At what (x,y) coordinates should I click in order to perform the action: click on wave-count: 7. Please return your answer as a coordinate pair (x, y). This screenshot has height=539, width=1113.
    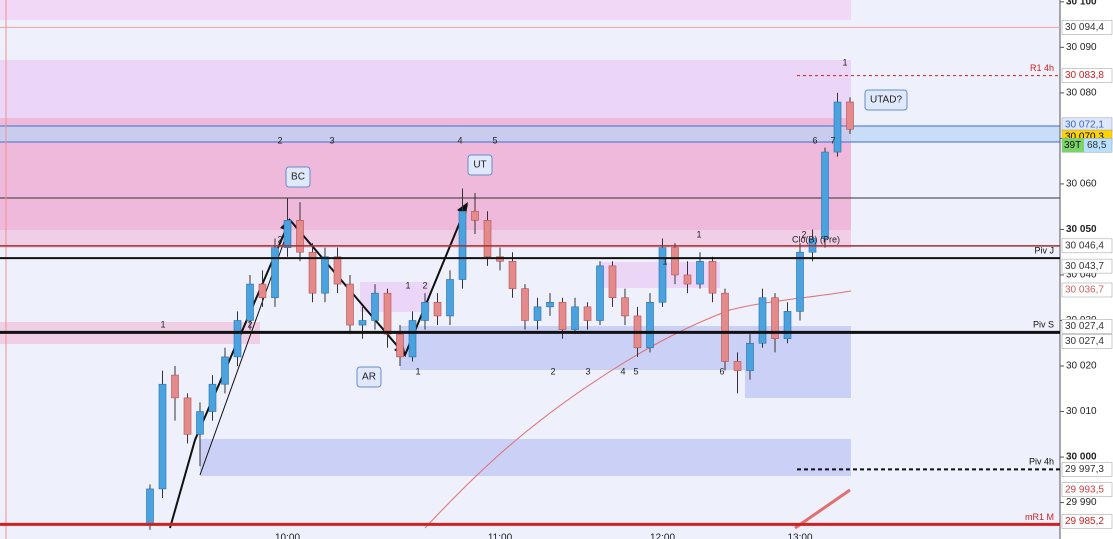
    Looking at the image, I should click on (832, 140).